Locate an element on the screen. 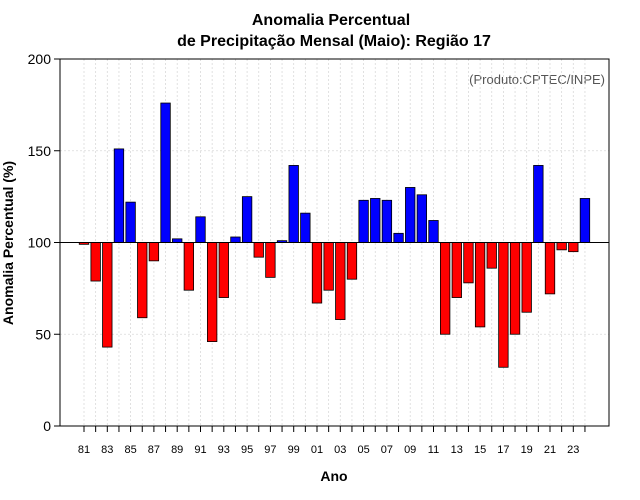  bar-2010 is located at coordinates (422, 218).